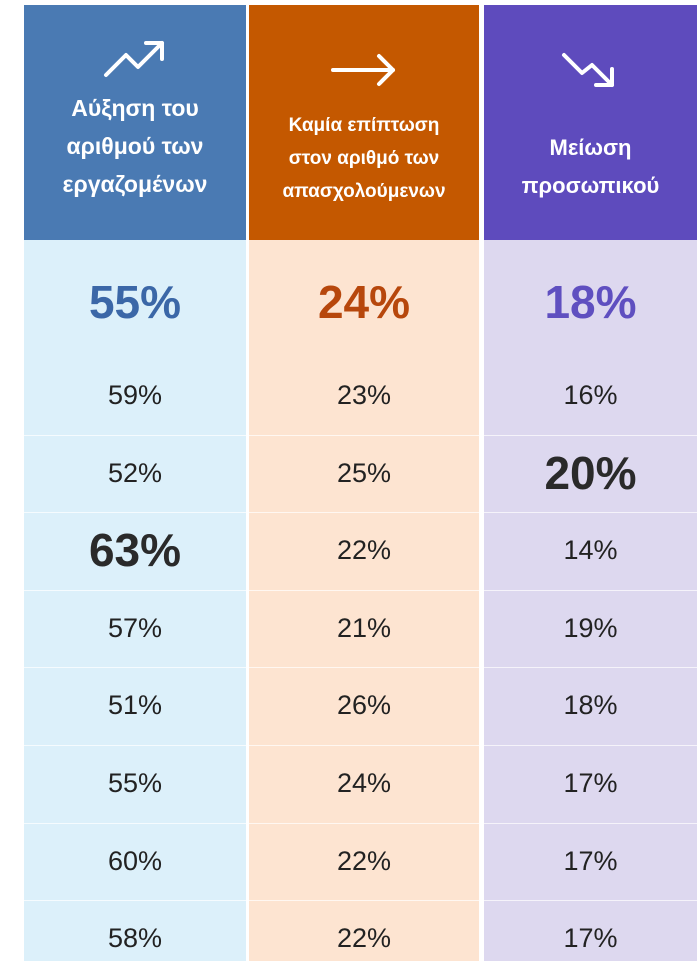 The height and width of the screenshot is (977, 697). What do you see at coordinates (590, 395) in the screenshot?
I see `value-cell: 16%` at bounding box center [590, 395].